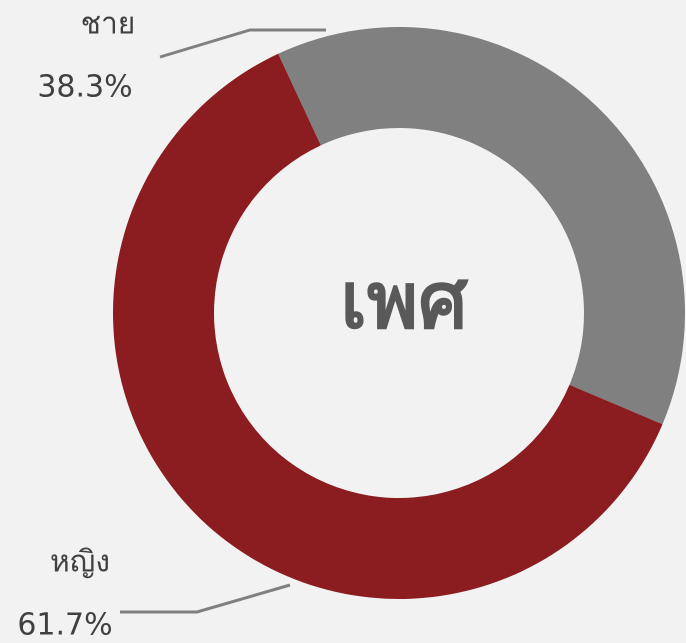 This screenshot has height=643, width=686. What do you see at coordinates (108, 24) in the screenshot?
I see `category-label: ชาย` at bounding box center [108, 24].